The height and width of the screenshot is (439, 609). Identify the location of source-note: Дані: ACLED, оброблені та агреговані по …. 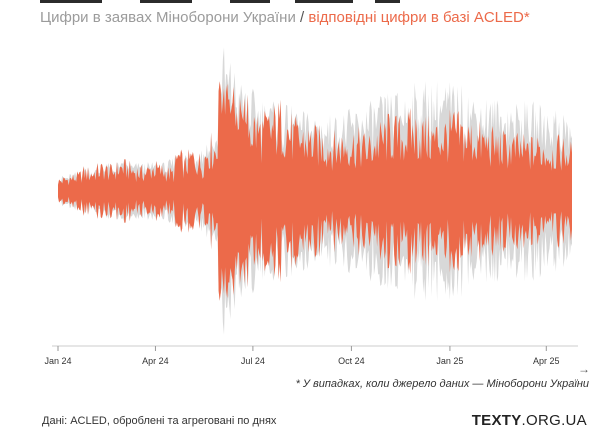
(159, 421).